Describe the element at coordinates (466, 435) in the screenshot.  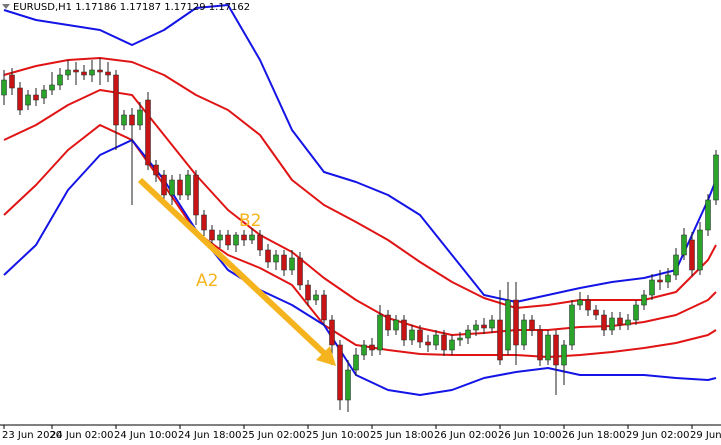
I see `x-tick-label: 26 Jun 02:00` at that location.